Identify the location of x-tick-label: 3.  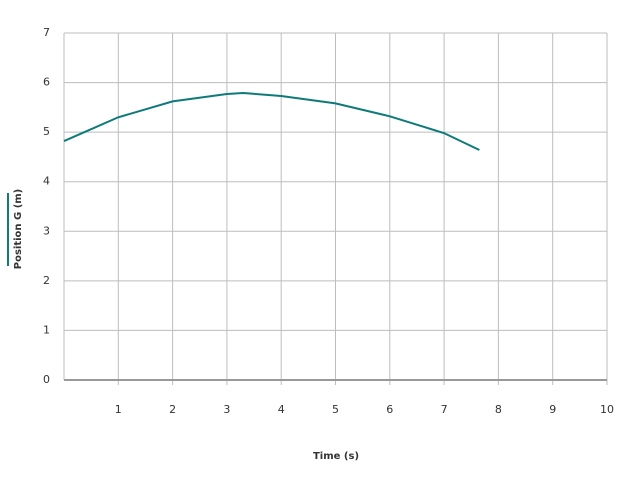
(226, 409).